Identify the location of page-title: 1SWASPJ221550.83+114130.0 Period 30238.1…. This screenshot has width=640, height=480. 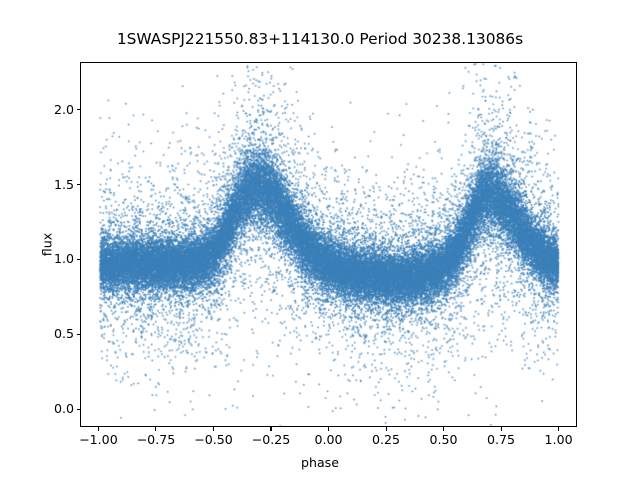
(320, 39).